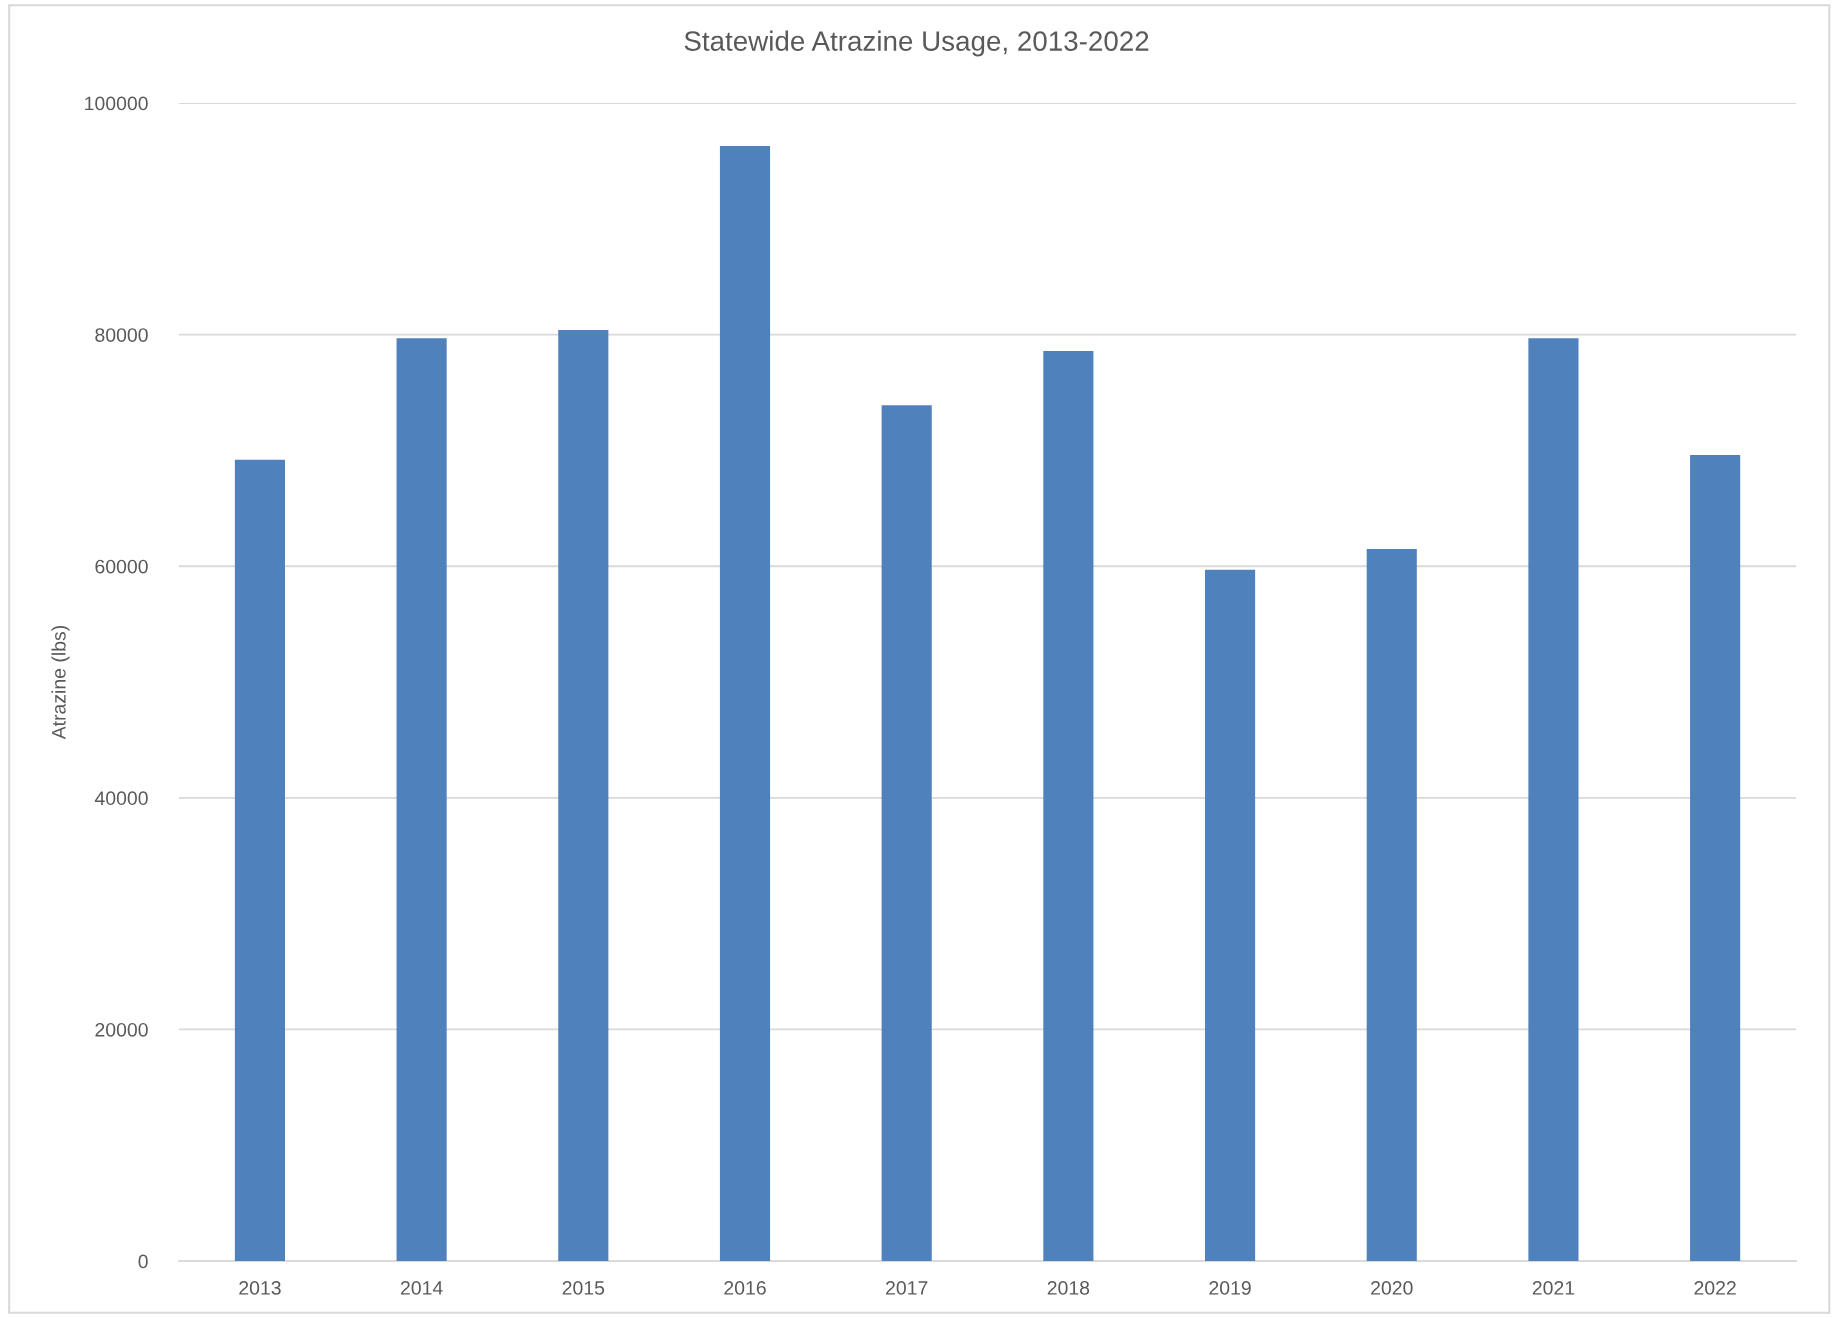  What do you see at coordinates (583, 1288) in the screenshot?
I see `x-tick-label: 2015` at bounding box center [583, 1288].